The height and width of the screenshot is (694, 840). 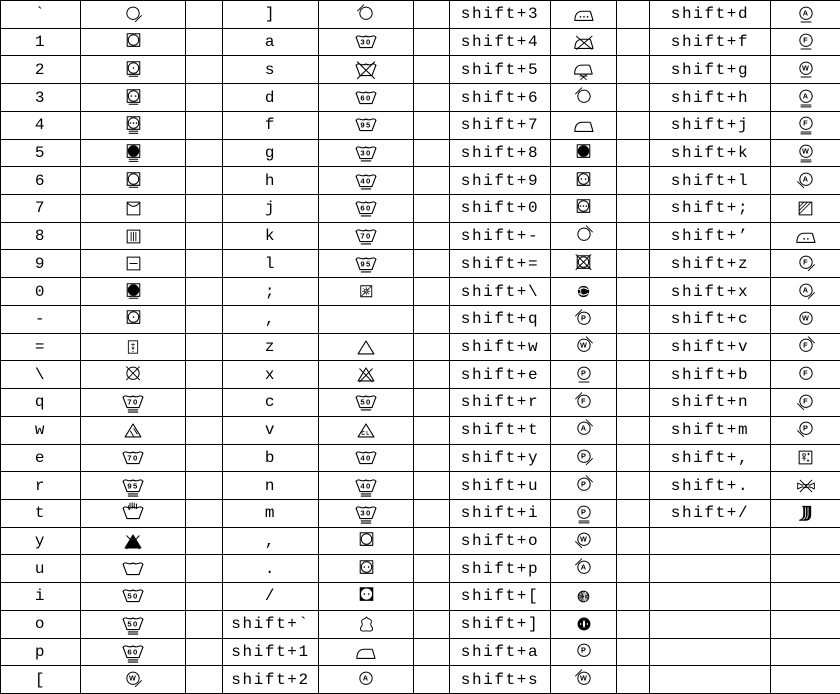 I want to click on key-cell: shift+., so click(x=710, y=486).